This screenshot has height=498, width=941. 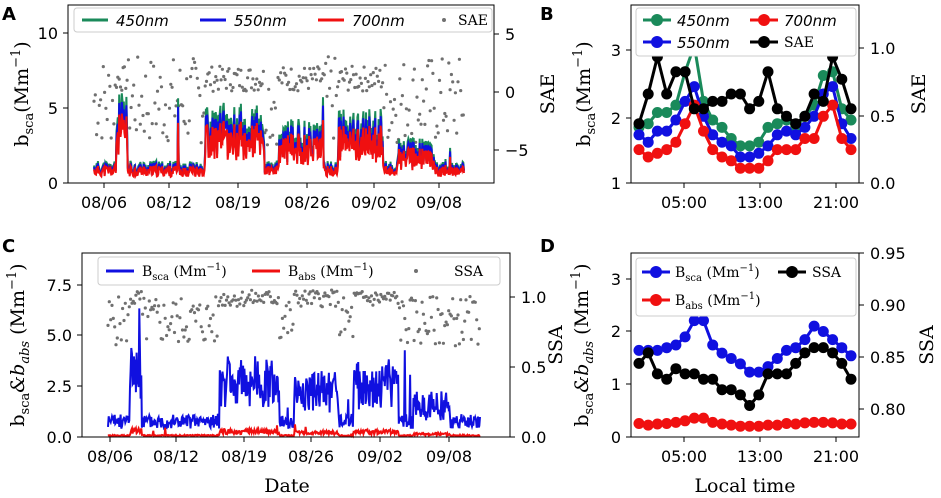 What do you see at coordinates (104, 202) in the screenshot?
I see `panel-a-xtick-0: 08/06` at bounding box center [104, 202].